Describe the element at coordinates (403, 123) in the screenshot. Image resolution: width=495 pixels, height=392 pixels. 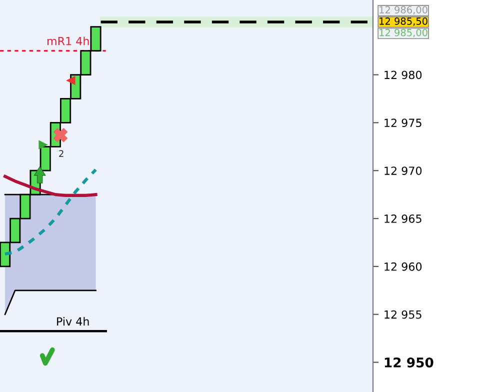
I see `y-tick-label: 12 975` at that location.